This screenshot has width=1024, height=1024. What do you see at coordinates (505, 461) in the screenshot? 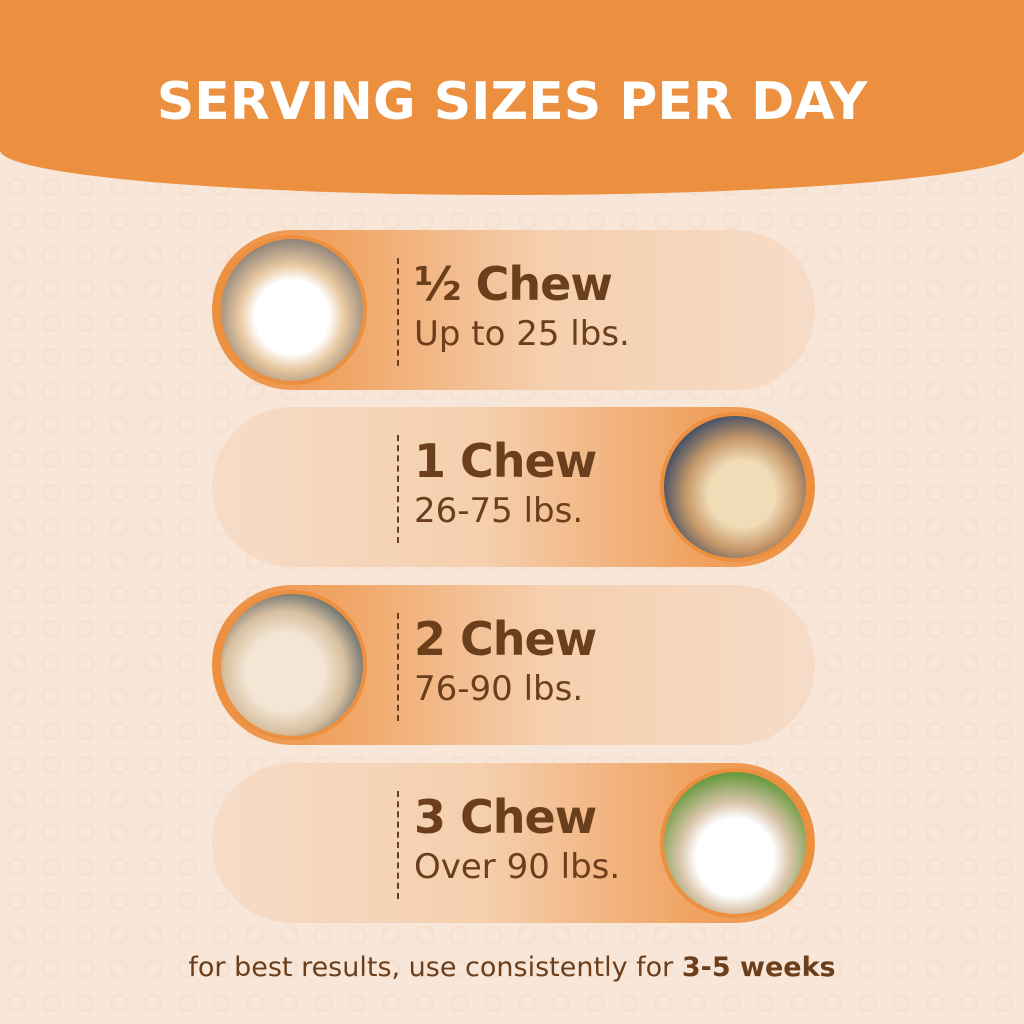
I see `serving-amount: 1 Chew` at bounding box center [505, 461].